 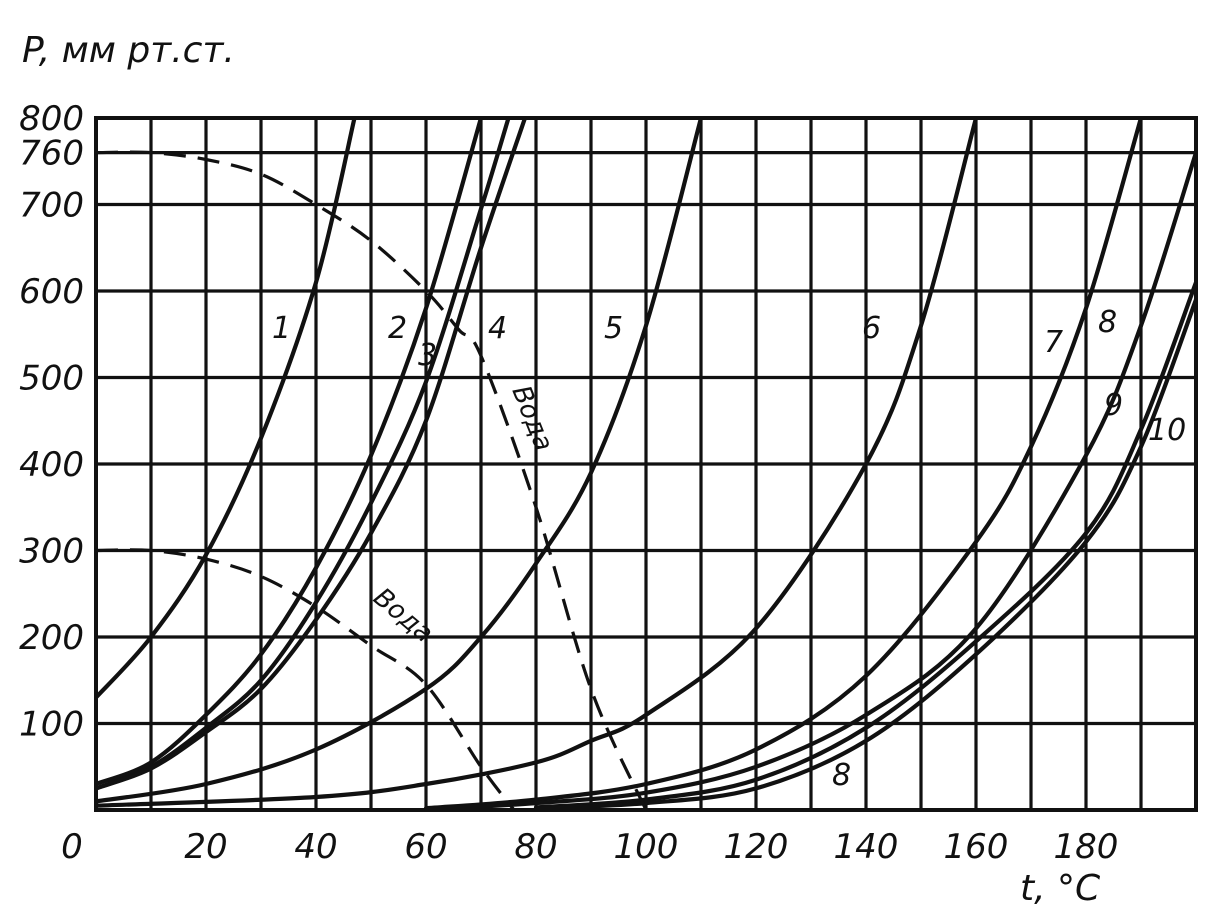 I want to click on x-tick-label: 20, so click(x=205, y=847).